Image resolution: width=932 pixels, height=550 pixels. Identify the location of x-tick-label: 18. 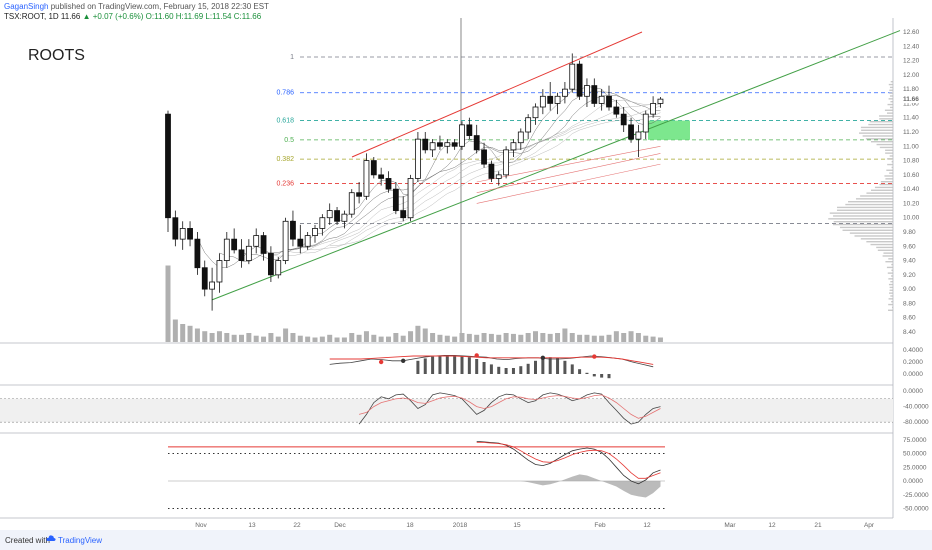
(410, 525).